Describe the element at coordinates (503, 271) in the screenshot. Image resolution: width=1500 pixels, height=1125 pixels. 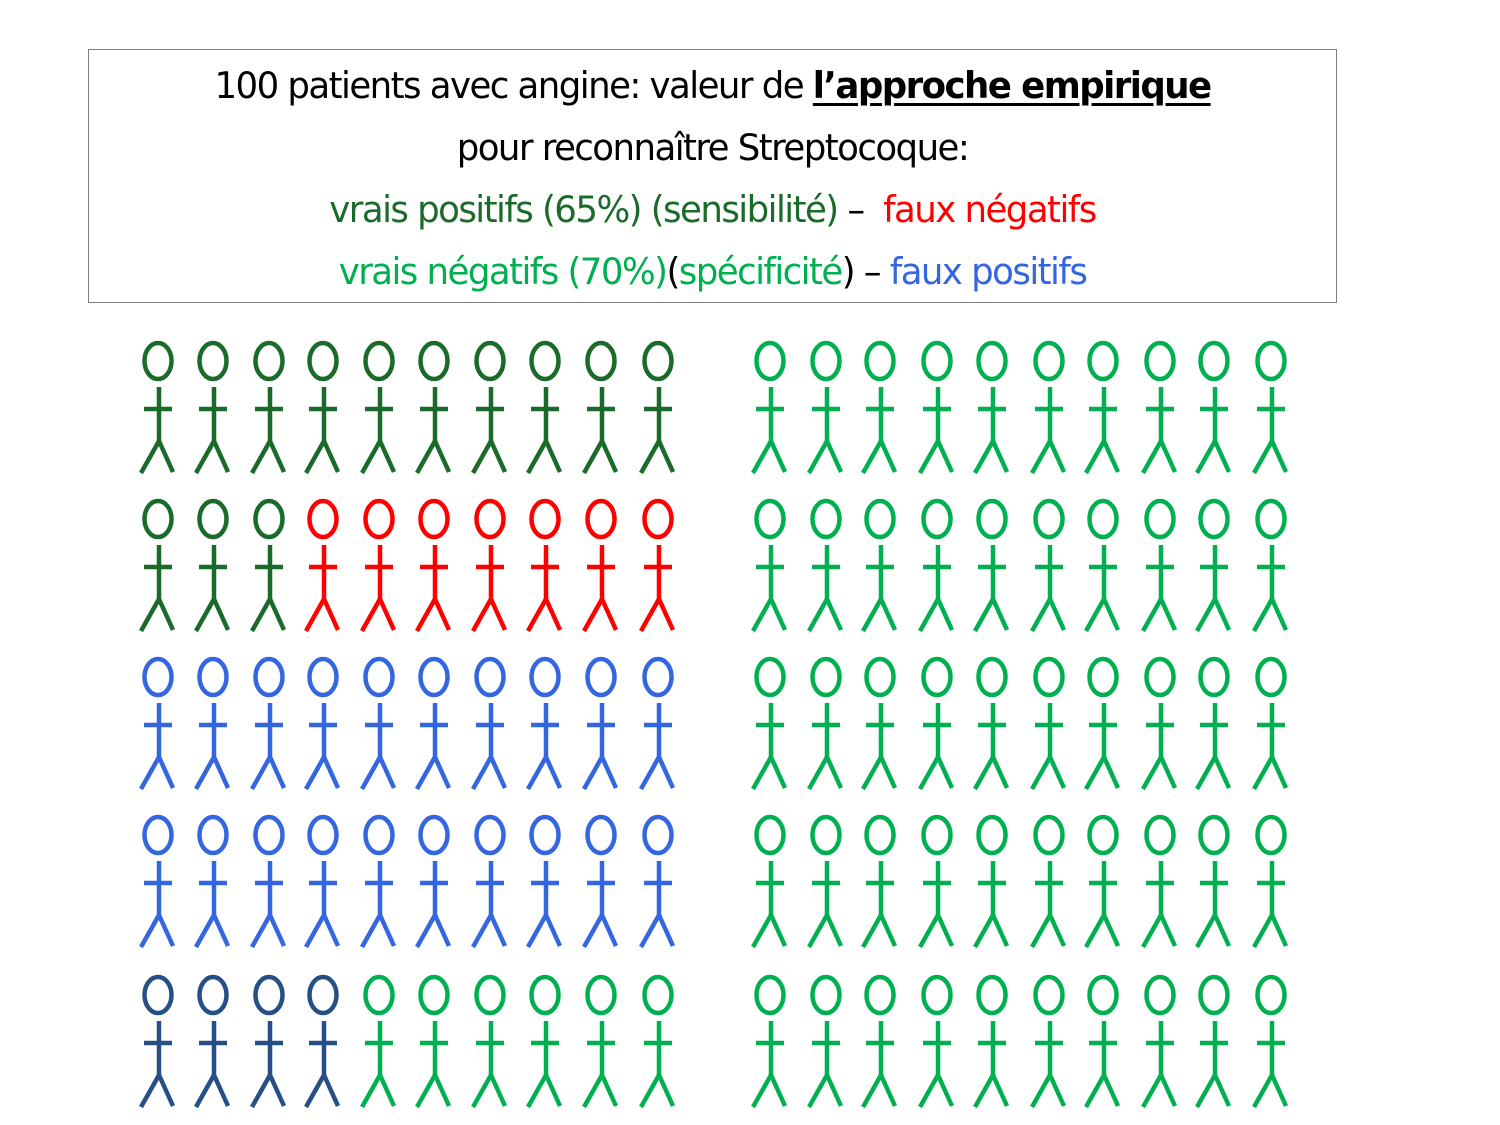
I see `true-negative-label: vrais négatifs (70%)` at that location.